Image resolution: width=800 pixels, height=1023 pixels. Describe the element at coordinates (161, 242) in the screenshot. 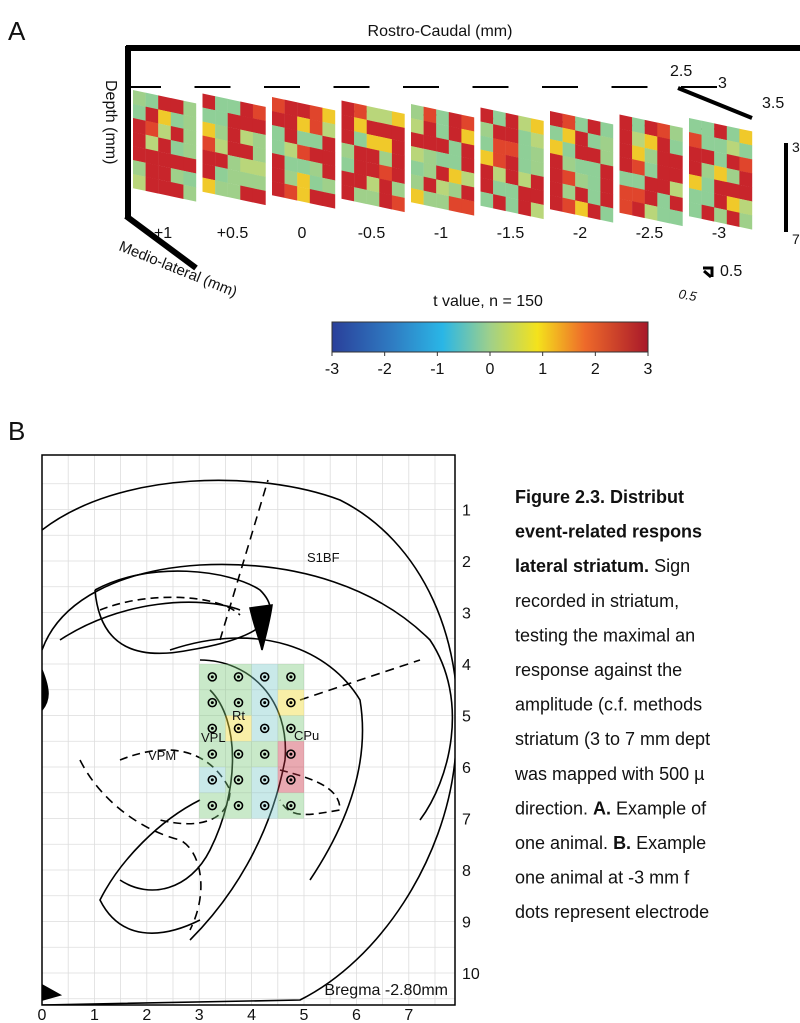

I see `axis` at that location.